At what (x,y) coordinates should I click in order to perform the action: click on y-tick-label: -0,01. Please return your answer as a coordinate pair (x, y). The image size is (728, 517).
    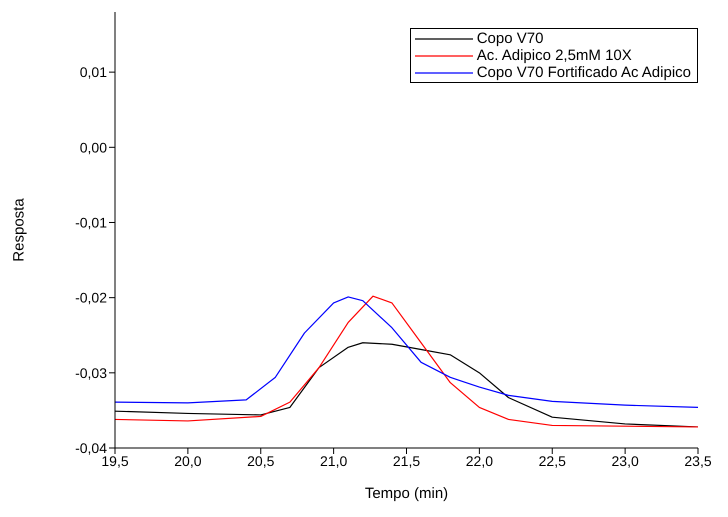
    Looking at the image, I should click on (91, 222).